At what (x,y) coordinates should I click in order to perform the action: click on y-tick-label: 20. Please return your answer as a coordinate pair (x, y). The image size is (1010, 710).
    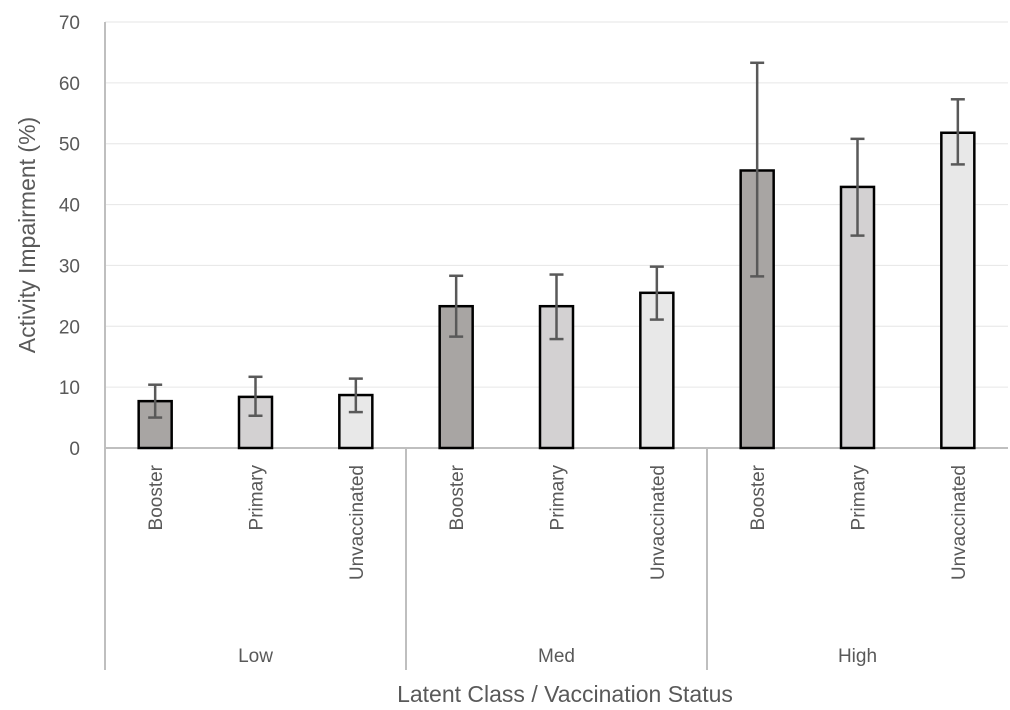
    Looking at the image, I should click on (69, 327).